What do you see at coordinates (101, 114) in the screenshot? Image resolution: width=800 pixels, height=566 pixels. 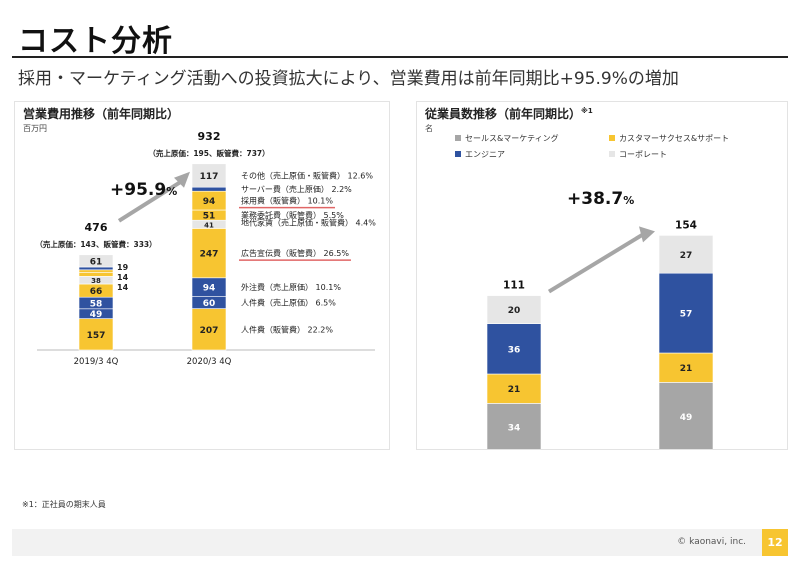 I see `operating-expenses-title: 営業費用推移（前年同期比）` at bounding box center [101, 114].